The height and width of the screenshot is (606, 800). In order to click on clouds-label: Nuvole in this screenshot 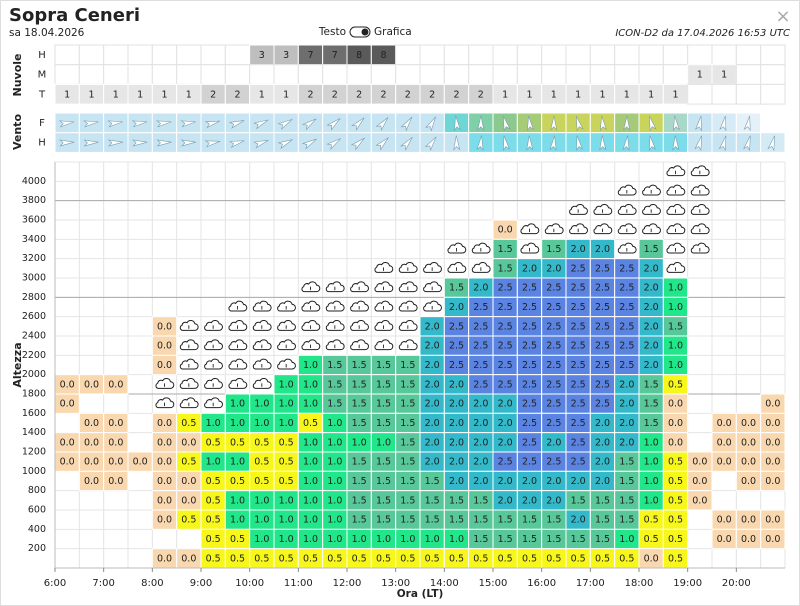, I will do `click(17, 75)`.